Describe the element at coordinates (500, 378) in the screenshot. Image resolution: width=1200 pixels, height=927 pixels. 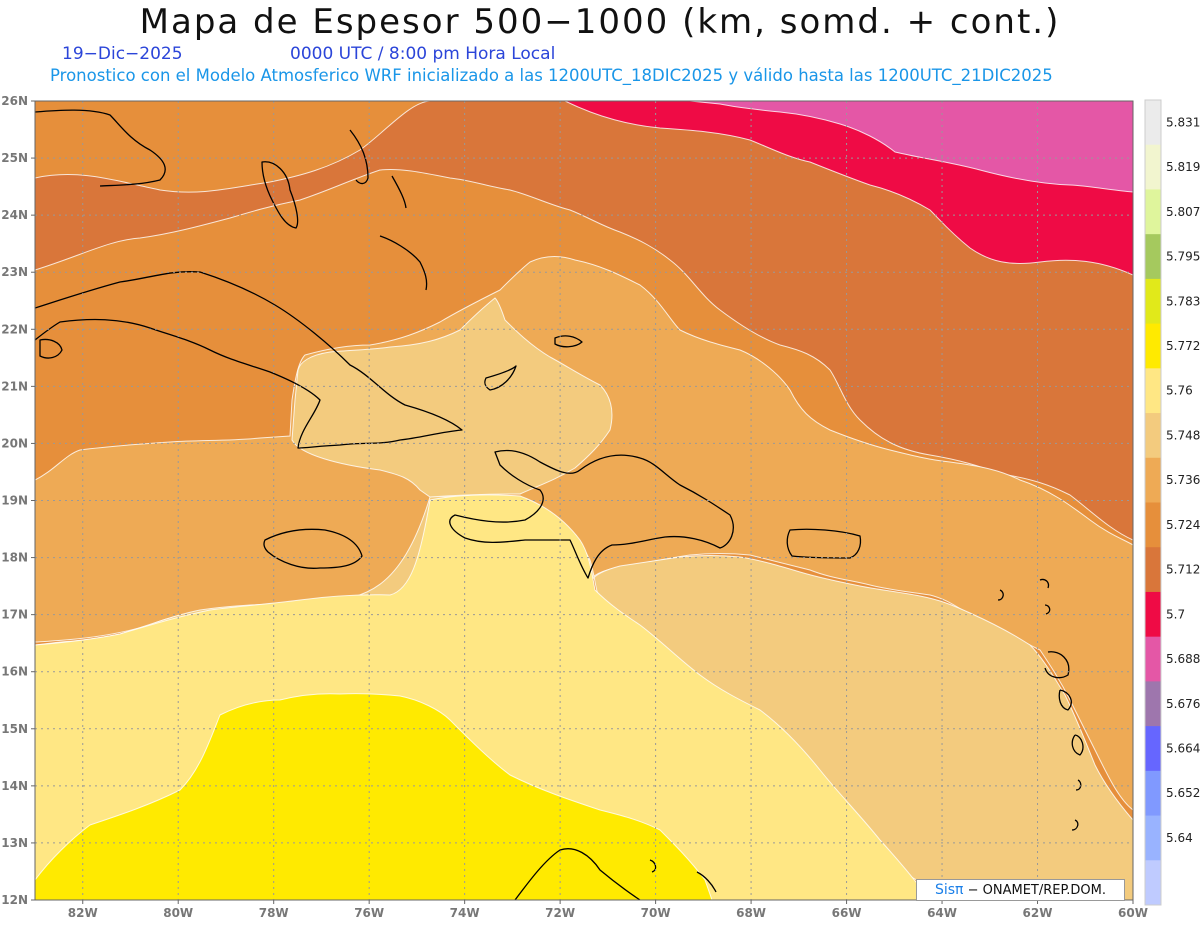
I see `coast-great-inagua` at that location.